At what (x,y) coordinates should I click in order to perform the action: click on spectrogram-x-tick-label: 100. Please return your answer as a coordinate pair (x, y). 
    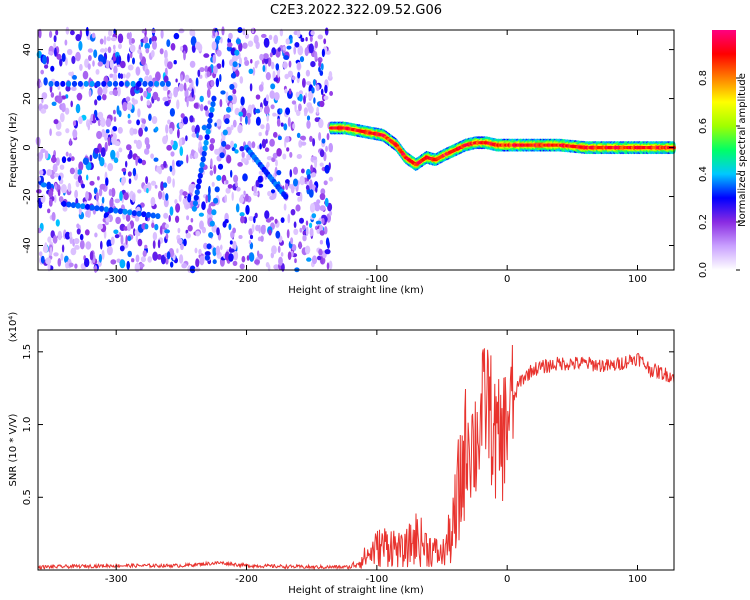
    Looking at the image, I should click on (637, 279).